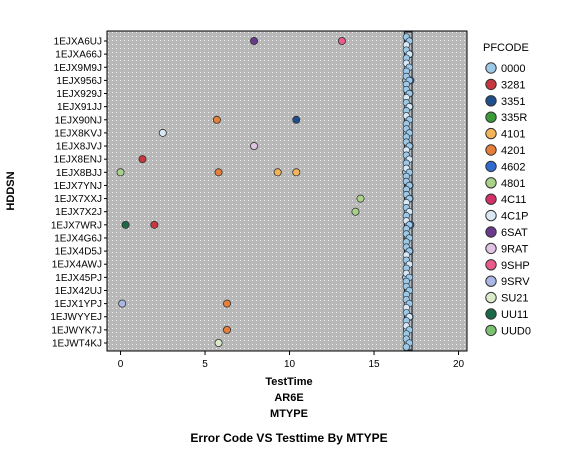 The image size is (575, 475). What do you see at coordinates (288, 438) in the screenshot?
I see `chart-title: Error Code VS Testtime By MTYPE` at bounding box center [288, 438].